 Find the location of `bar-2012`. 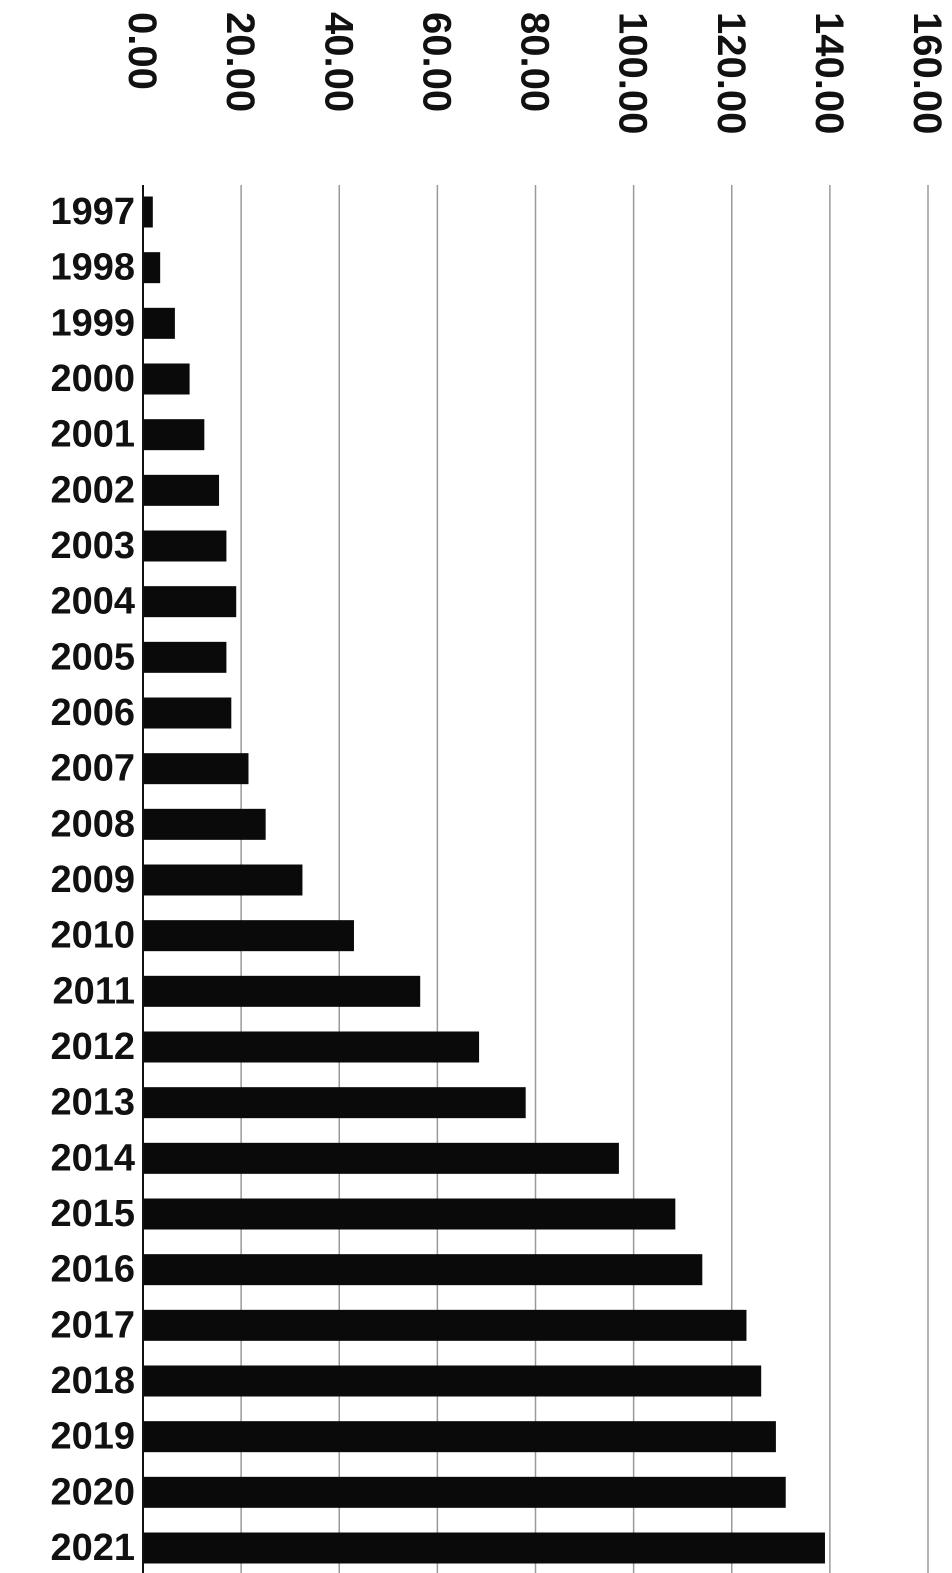

bar-2012 is located at coordinates (311, 1047).